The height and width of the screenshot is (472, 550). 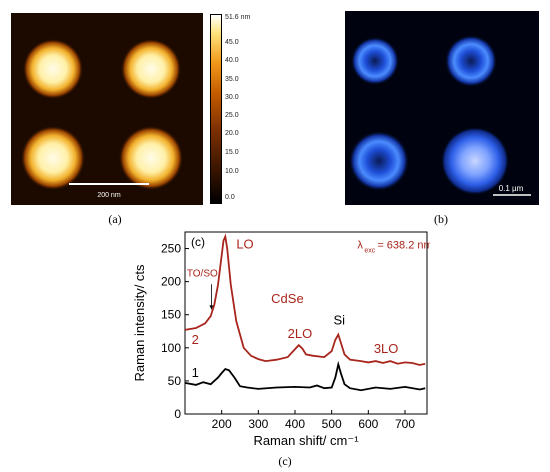 What do you see at coordinates (211, 307) in the screenshot?
I see `to-so-arrow-head` at bounding box center [211, 307].